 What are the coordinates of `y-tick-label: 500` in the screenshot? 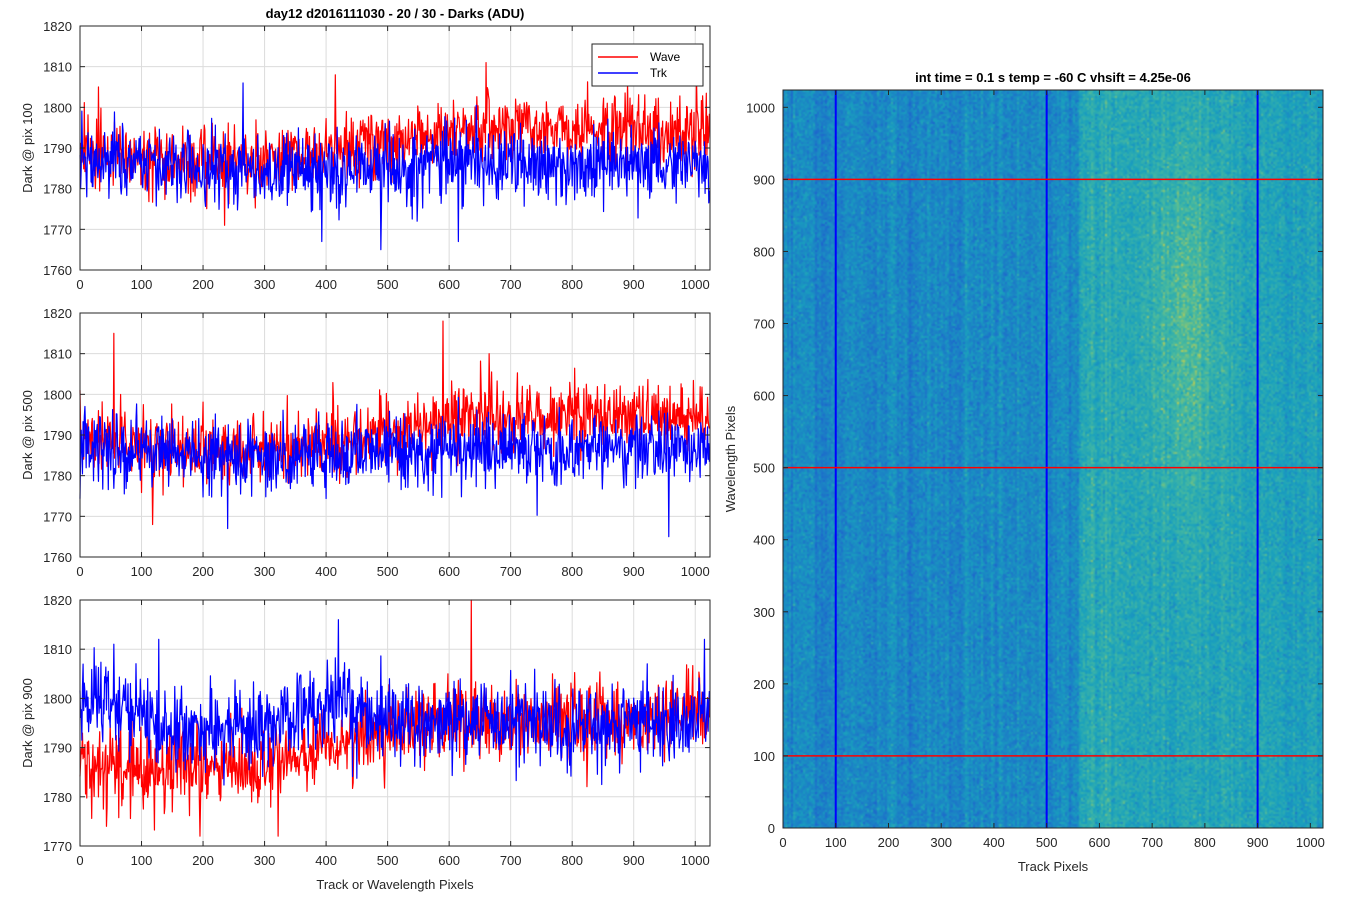 It's located at (764, 468).